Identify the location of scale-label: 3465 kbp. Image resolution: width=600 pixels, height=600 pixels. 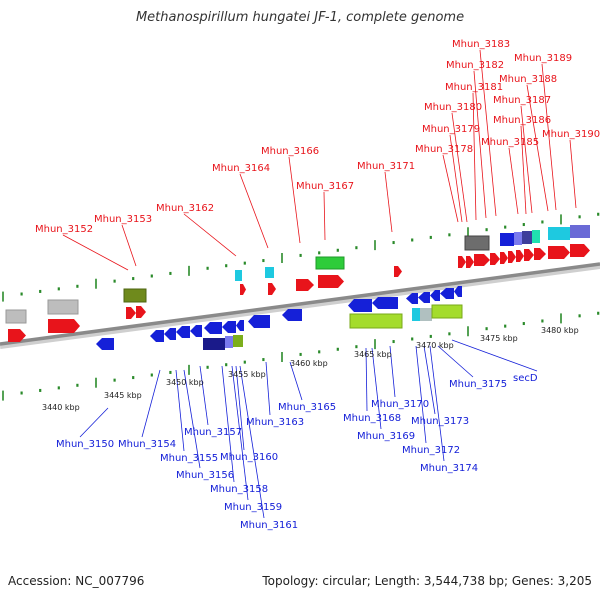
(373, 354).